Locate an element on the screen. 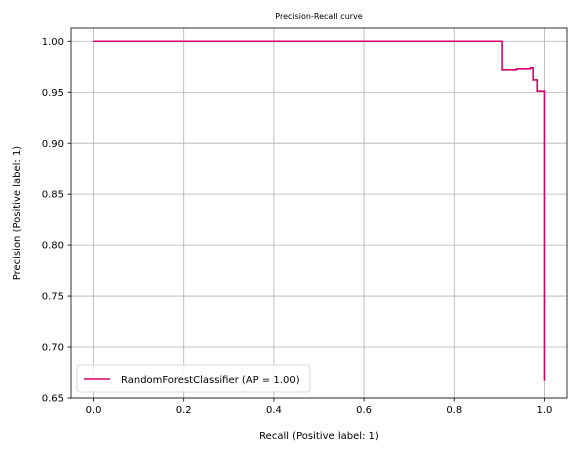  y-tick-label: 0.90 is located at coordinates (53, 144).